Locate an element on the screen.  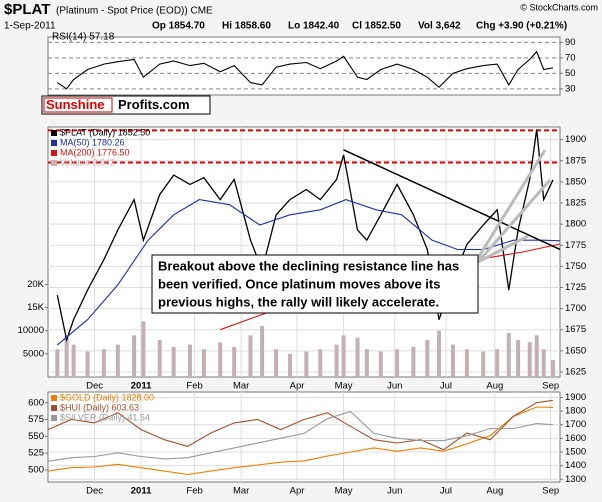
tick-label: 575 is located at coordinates (36, 419).